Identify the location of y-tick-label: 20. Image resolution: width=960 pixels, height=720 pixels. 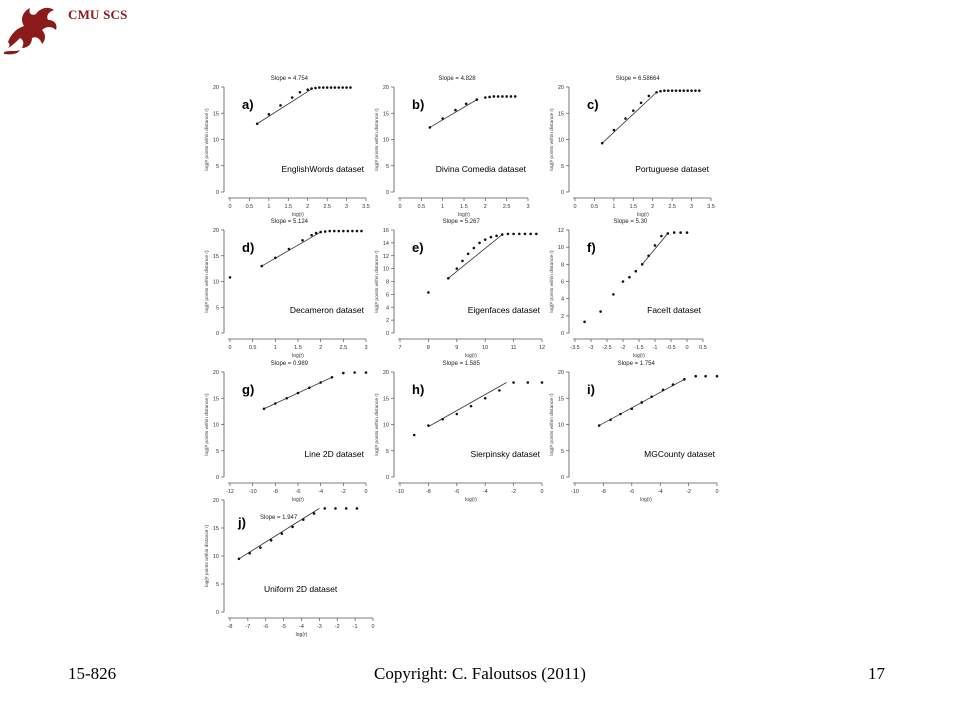
(561, 88).